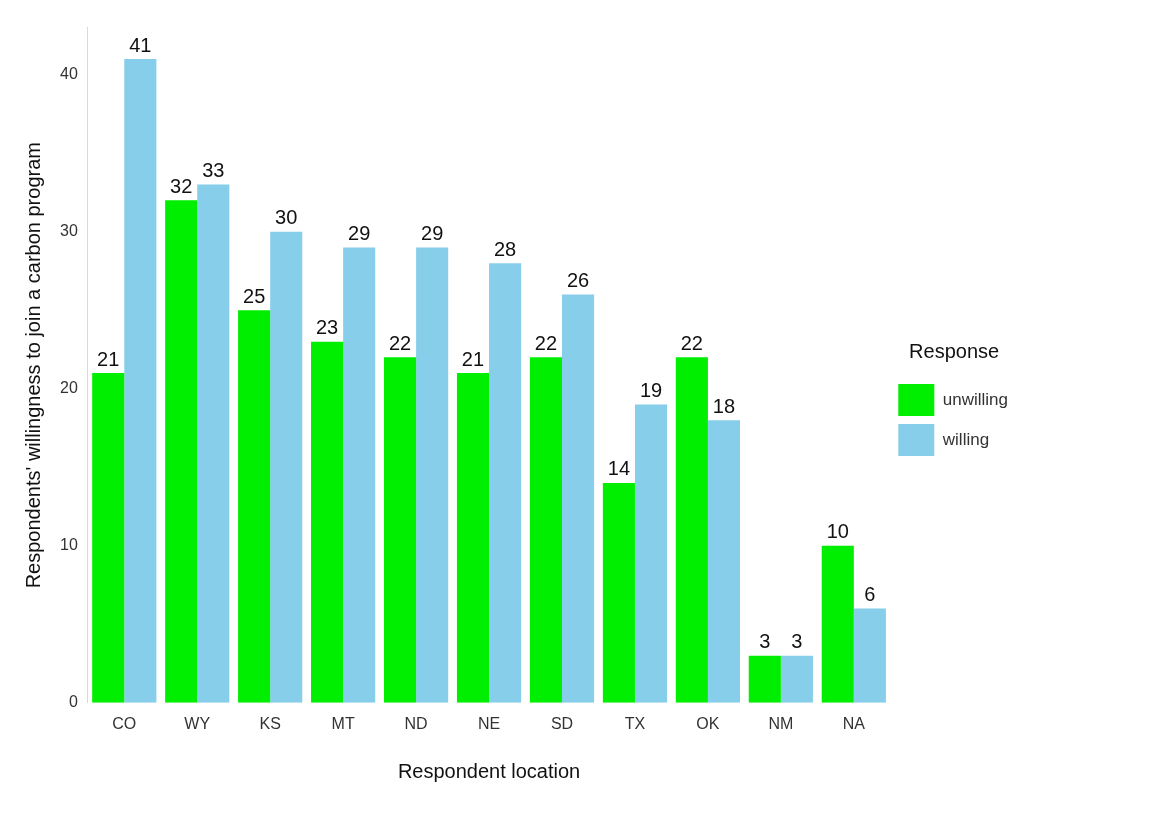  What do you see at coordinates (416, 723) in the screenshot?
I see `x-tick-label: ND` at bounding box center [416, 723].